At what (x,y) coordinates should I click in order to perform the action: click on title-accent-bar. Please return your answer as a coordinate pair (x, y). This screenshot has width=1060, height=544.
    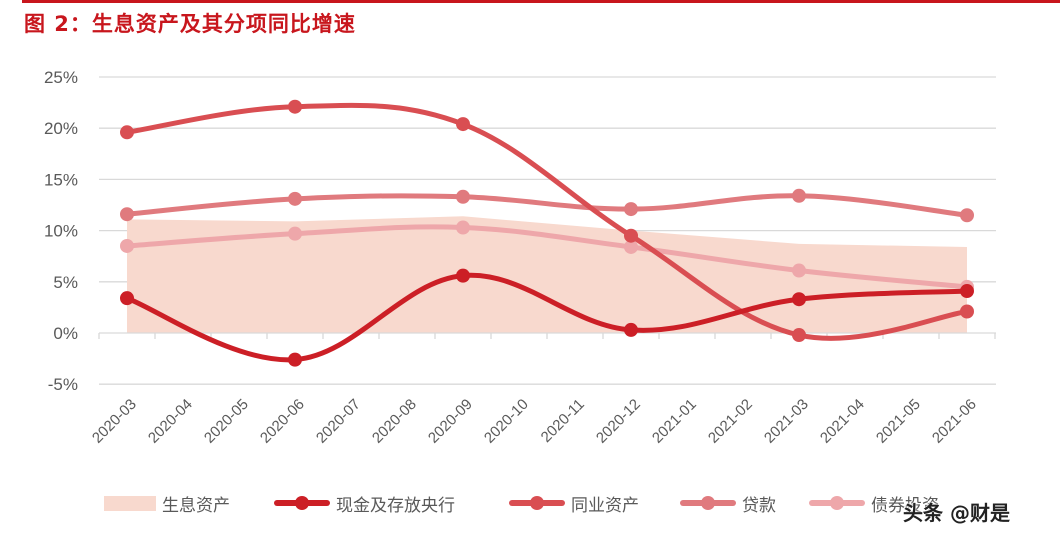
    Looking at the image, I should click on (541, 1).